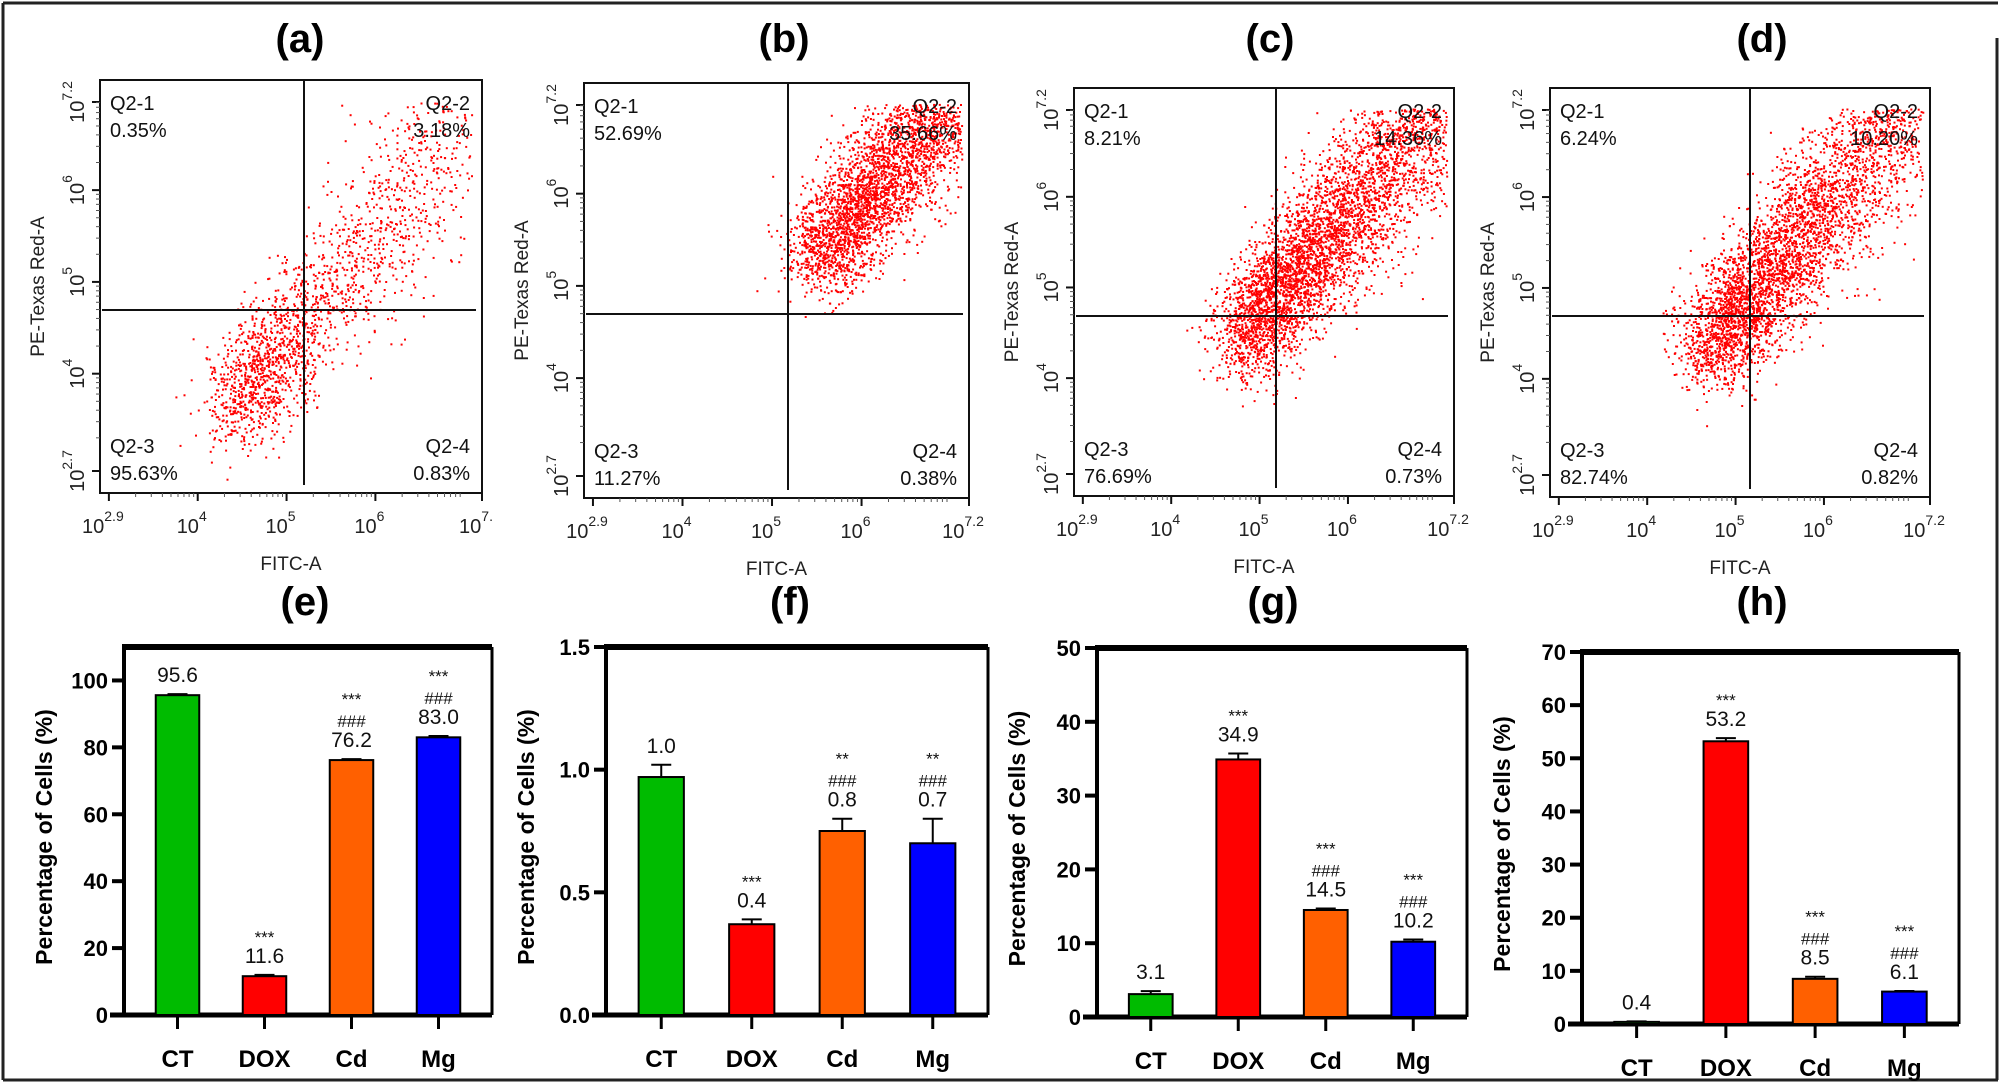 Image resolution: width=2000 pixels, height=1084 pixels. What do you see at coordinates (587, 528) in the screenshot?
I see `x-tick-label: 102.9` at bounding box center [587, 528].